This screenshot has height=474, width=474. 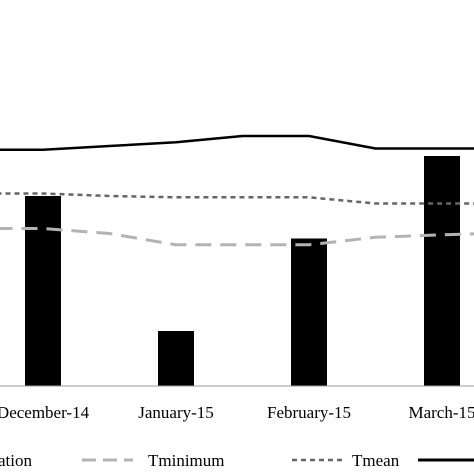 What do you see at coordinates (376, 460) in the screenshot?
I see `legend-label-tmean: Tmean` at bounding box center [376, 460].